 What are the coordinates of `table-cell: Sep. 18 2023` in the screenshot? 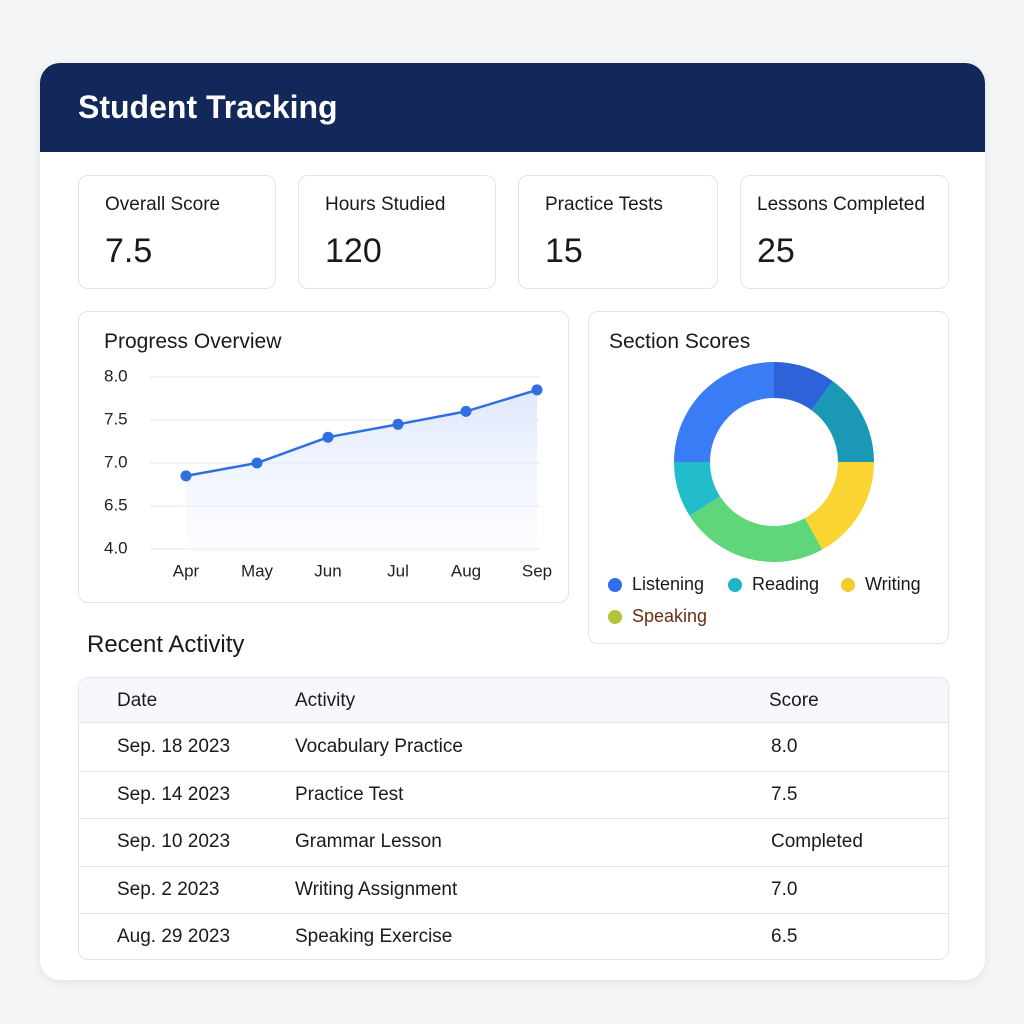 It's located at (174, 746).